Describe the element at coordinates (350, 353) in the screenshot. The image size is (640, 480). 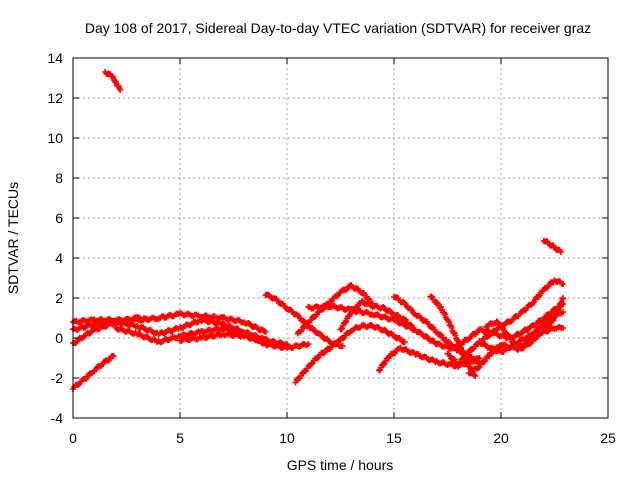
I see `series-s10` at that location.